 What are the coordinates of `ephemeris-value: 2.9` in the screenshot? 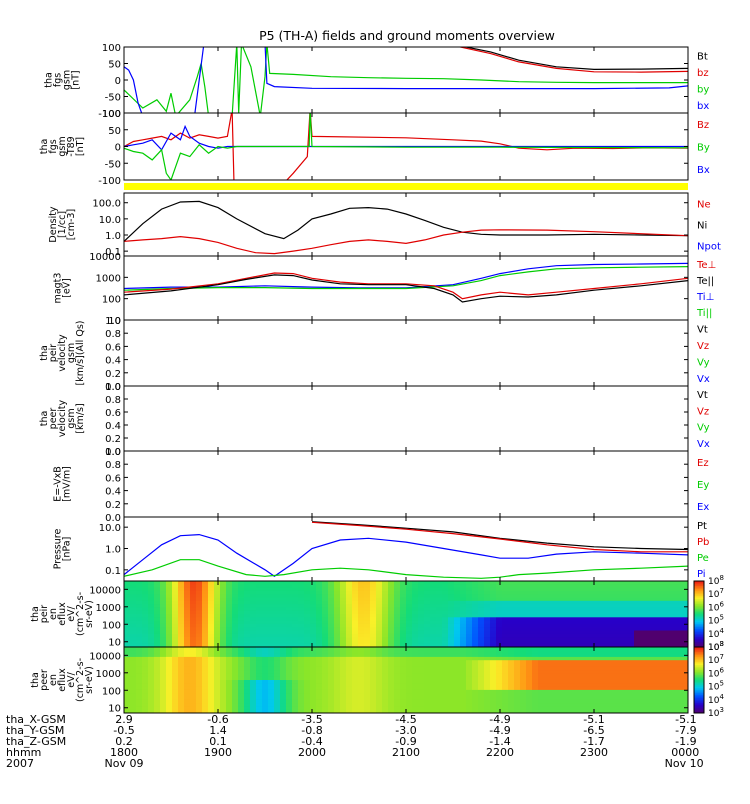 It's located at (124, 719).